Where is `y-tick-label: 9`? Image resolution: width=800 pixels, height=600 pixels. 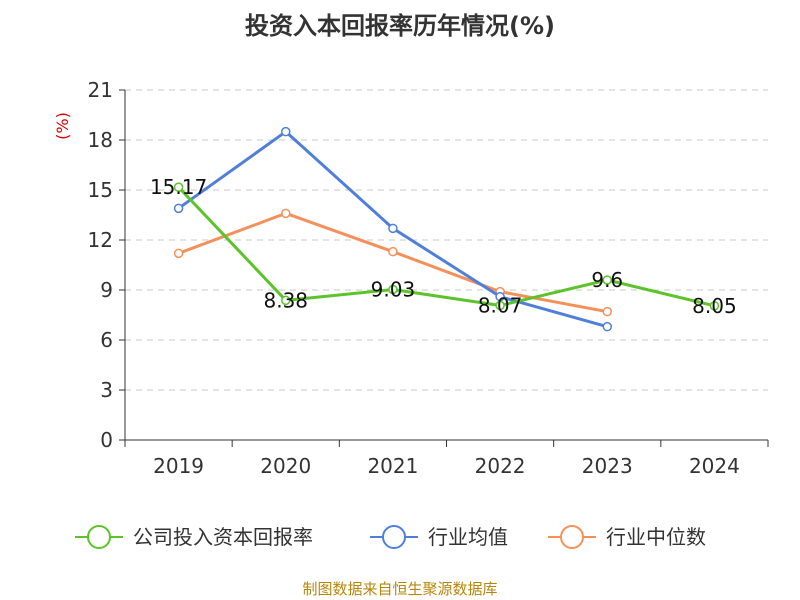
y-tick-label: 9 is located at coordinates (106, 290).